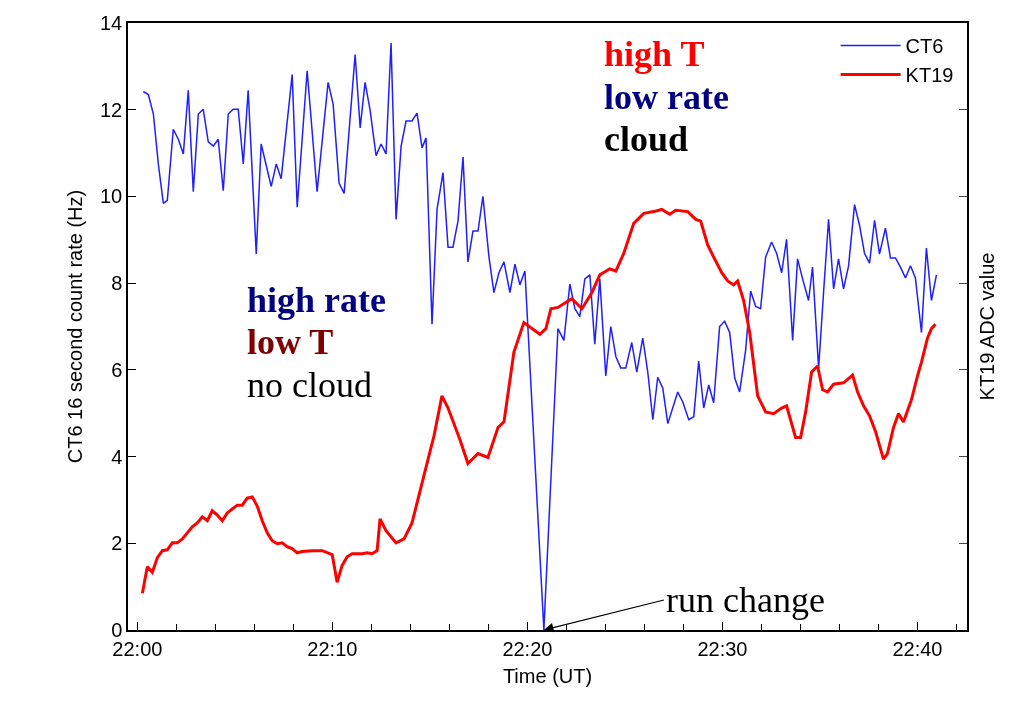 This screenshot has width=1023, height=723. Describe the element at coordinates (75, 326) in the screenshot. I see `y-axis-title: CT6 16 second count rate (Hz)` at that location.